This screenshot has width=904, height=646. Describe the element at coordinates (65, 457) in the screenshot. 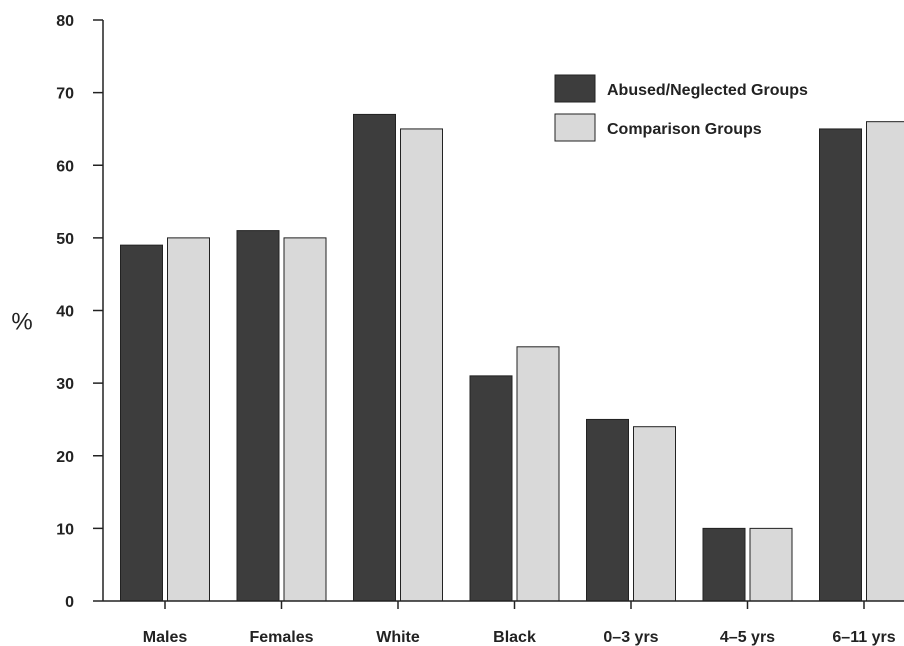

I see `y-tick-label: 20` at that location.